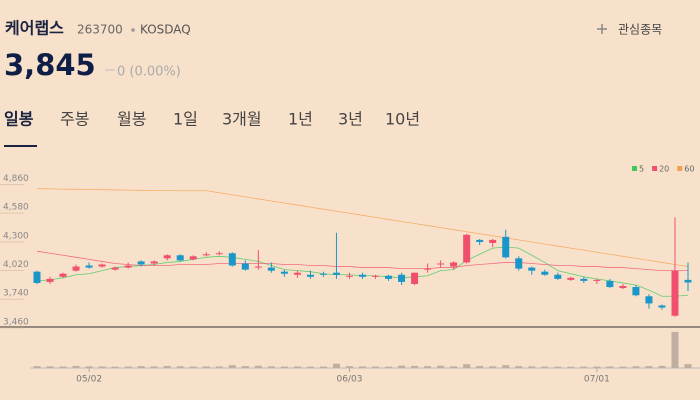 This screenshot has height=400, width=700. Describe the element at coordinates (664, 169) in the screenshot. I see `legend-label: 20` at that location.